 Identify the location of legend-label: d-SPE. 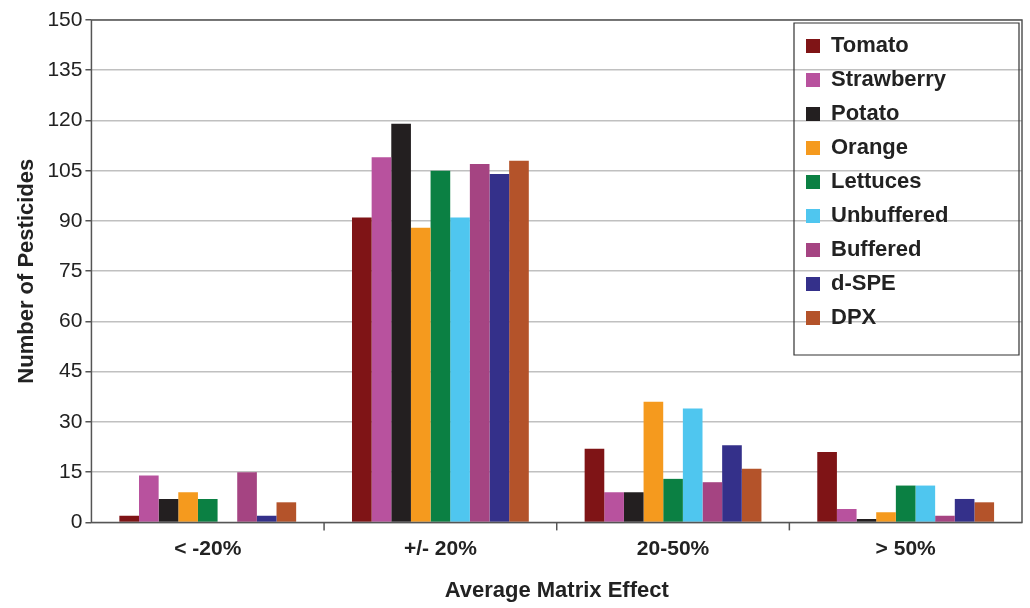
(863, 283).